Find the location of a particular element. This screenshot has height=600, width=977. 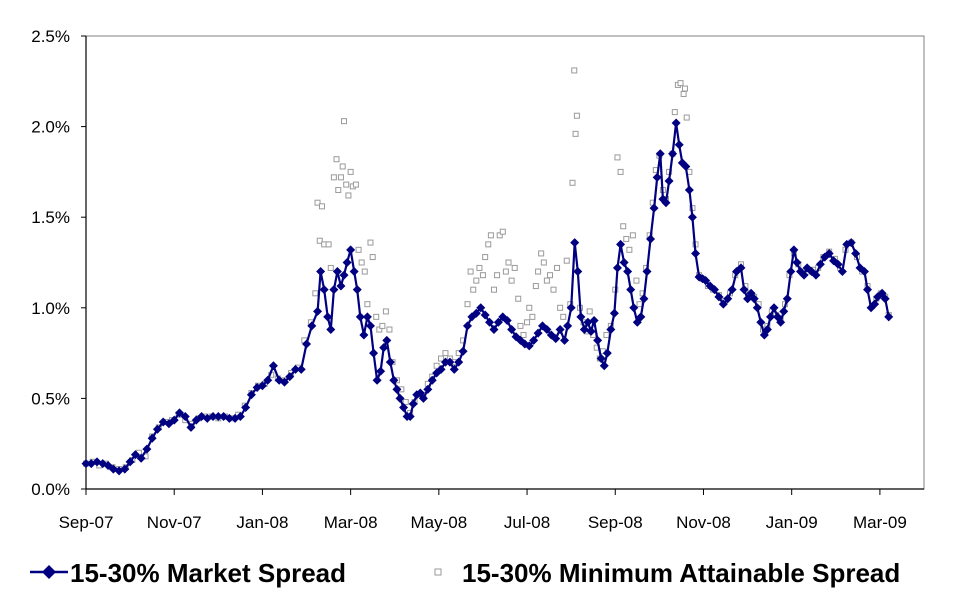

legend-label-market-spread: 15-30% Market Spread is located at coordinates (208, 573).